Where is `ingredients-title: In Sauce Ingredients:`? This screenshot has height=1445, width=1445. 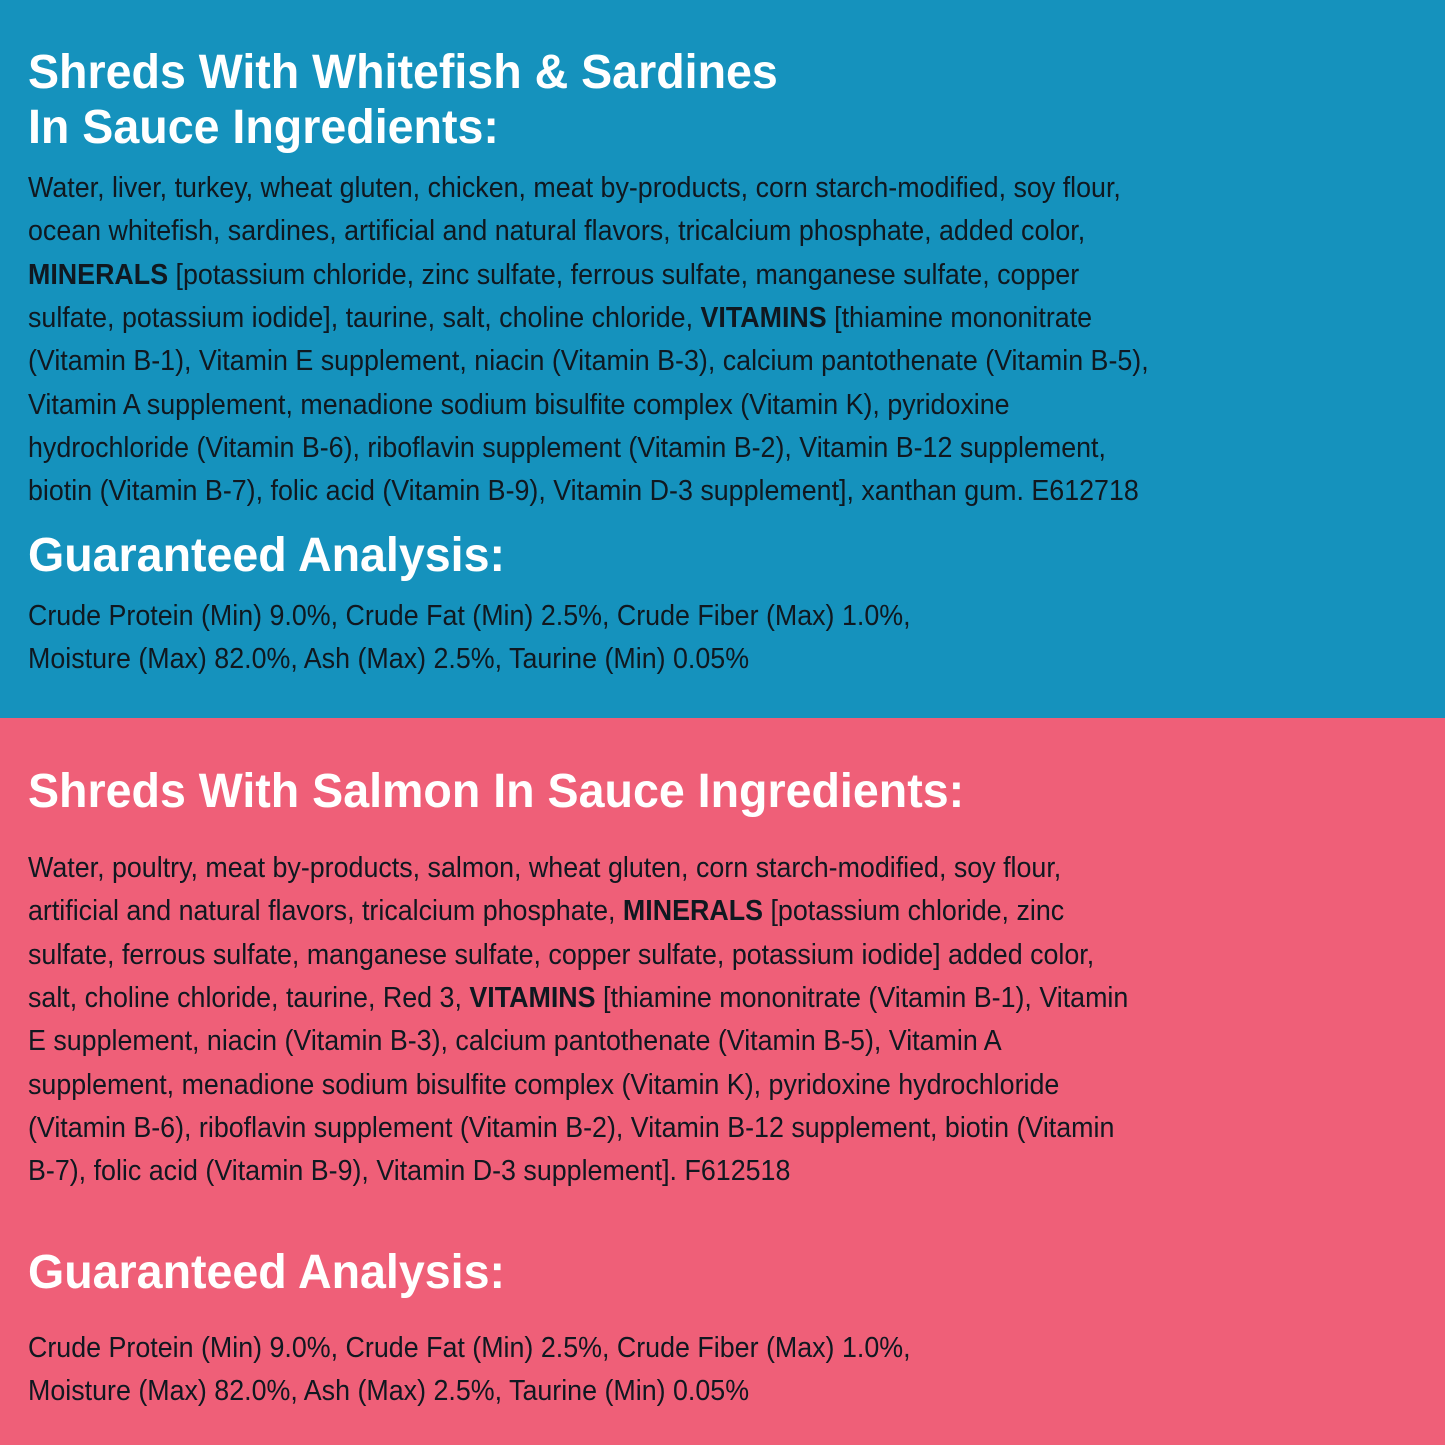
ingredients-title: In Sauce Ingredients: is located at coordinates (263, 127).